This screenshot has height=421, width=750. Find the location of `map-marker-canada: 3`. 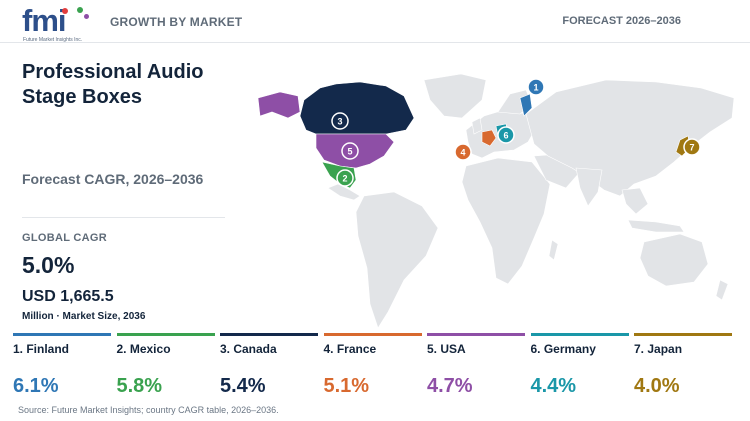

map-marker-canada: 3 is located at coordinates (340, 121).